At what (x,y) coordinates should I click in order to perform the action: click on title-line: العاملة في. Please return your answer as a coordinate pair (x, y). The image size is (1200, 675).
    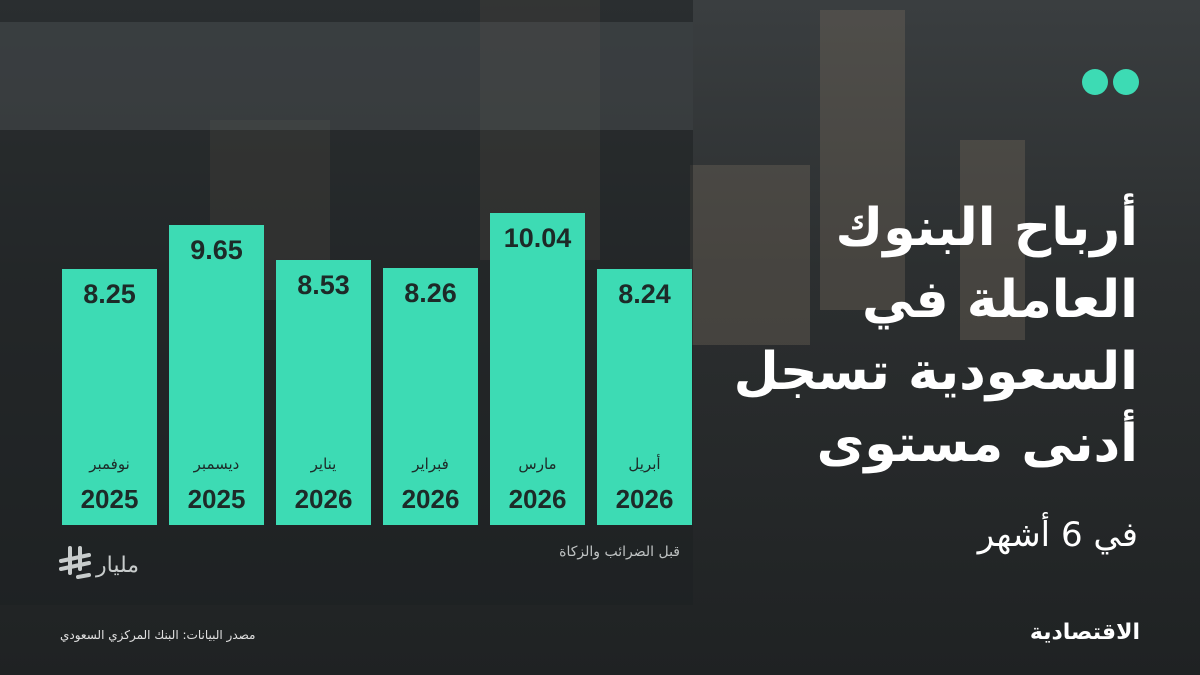
    Looking at the image, I should click on (1000, 300).